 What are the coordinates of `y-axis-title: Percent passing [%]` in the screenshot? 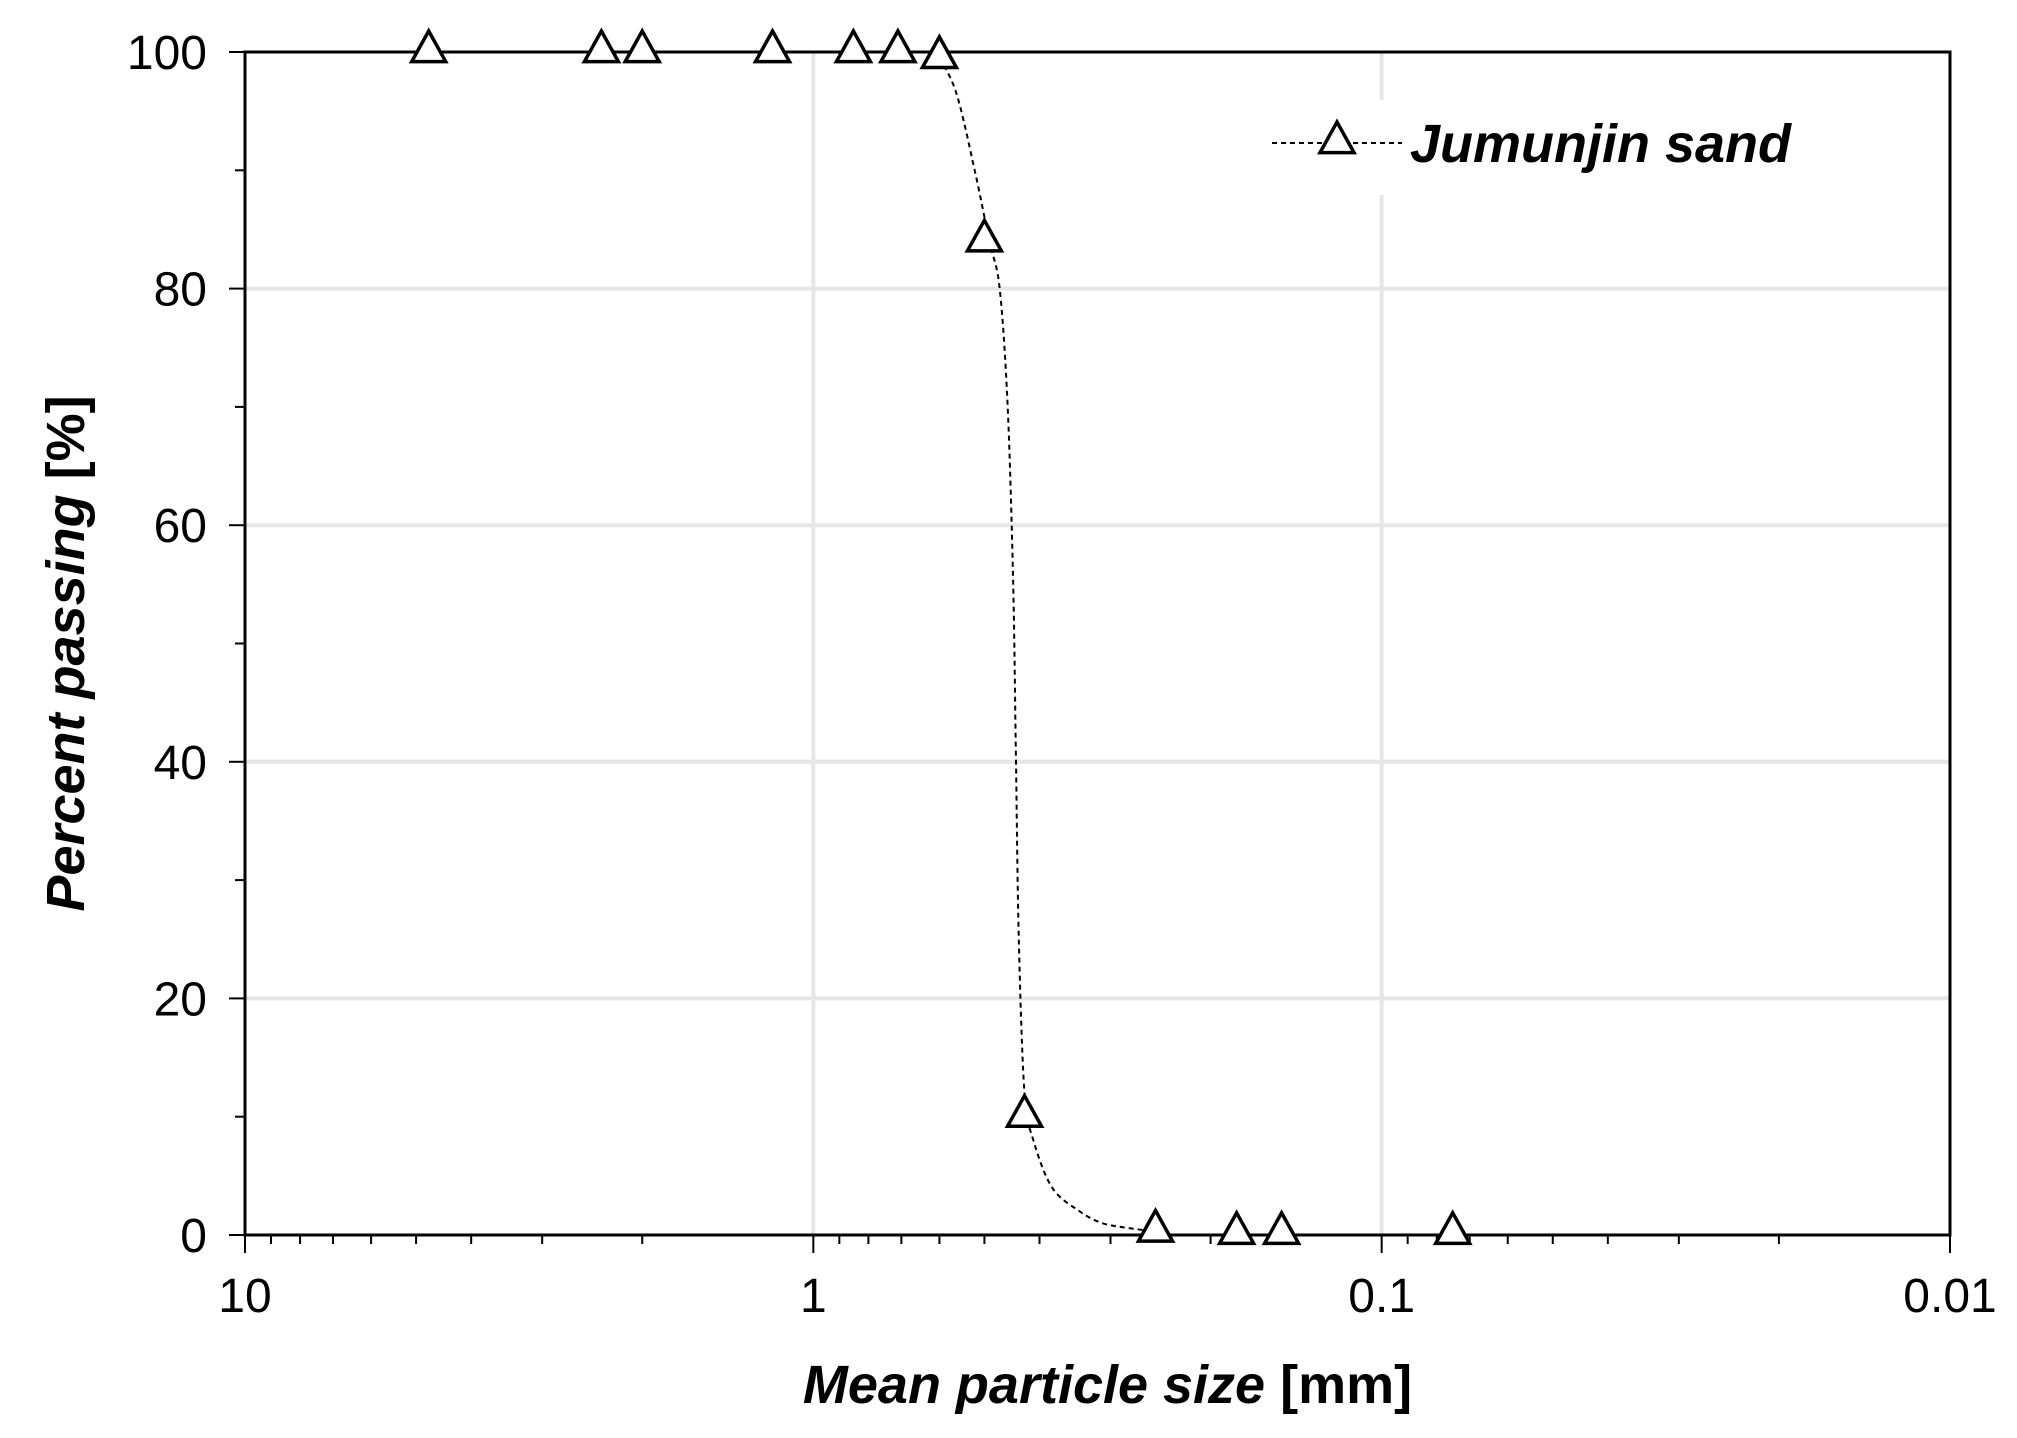 It's located at (66, 653).